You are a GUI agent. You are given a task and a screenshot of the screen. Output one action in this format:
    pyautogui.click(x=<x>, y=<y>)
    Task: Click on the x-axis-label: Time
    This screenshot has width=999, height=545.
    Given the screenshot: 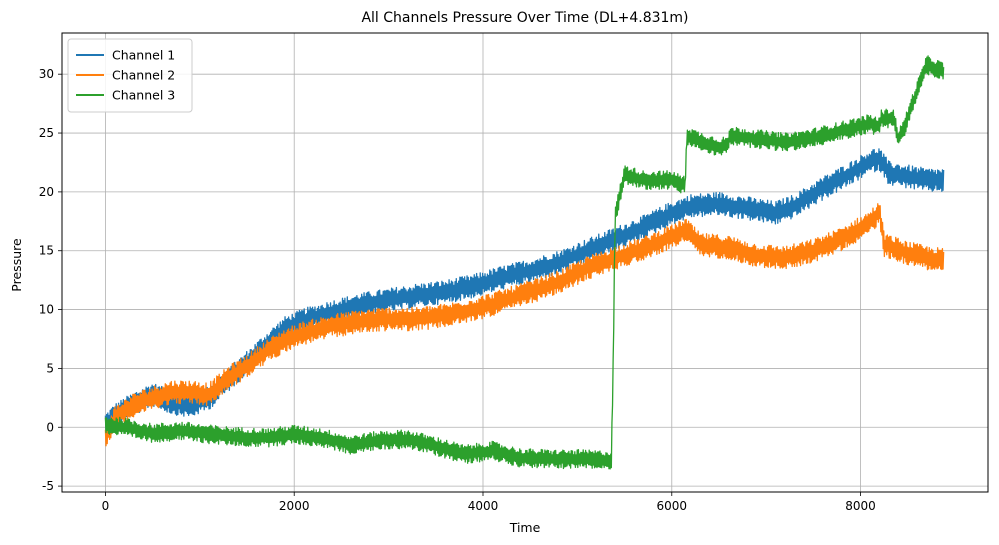 What is the action you would take?
    pyautogui.click(x=525, y=527)
    